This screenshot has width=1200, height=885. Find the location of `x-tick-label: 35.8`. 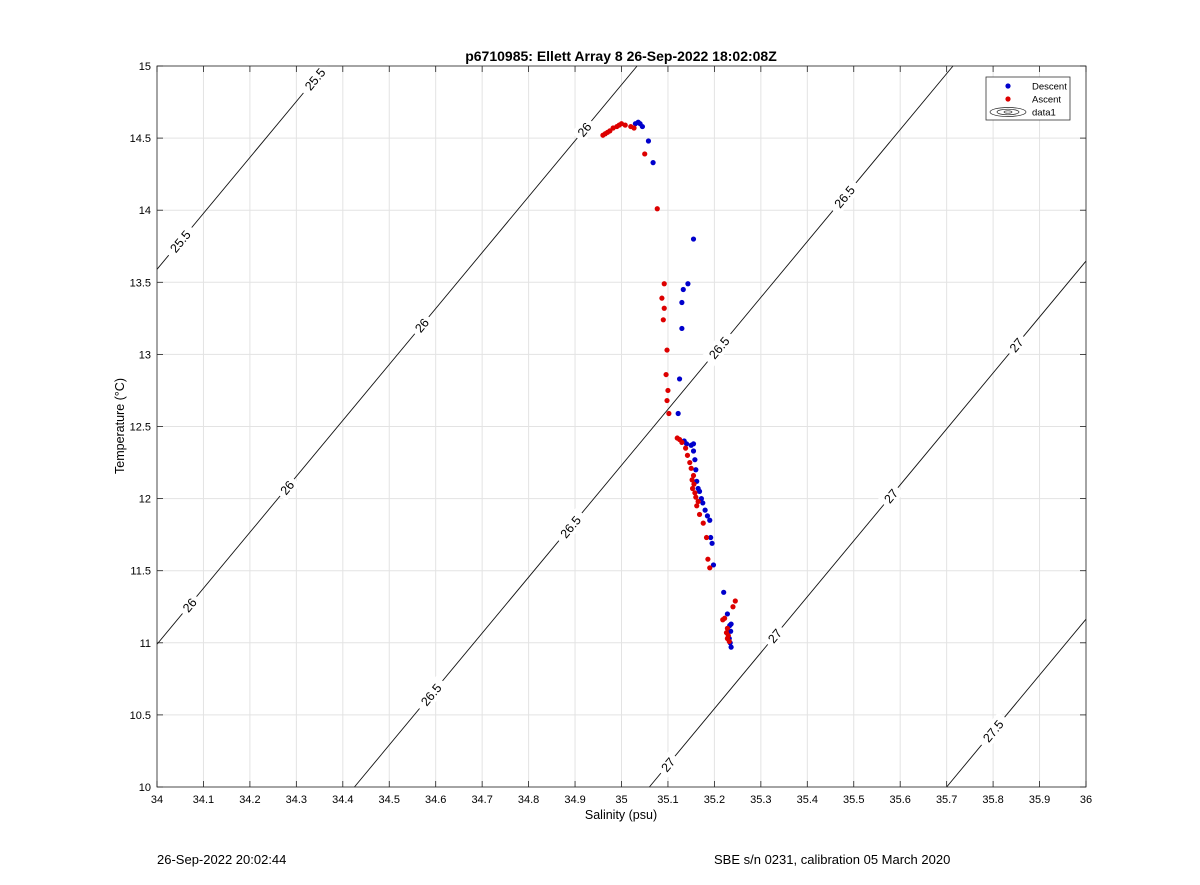

x-tick-label: 35.8 is located at coordinates (992, 800).